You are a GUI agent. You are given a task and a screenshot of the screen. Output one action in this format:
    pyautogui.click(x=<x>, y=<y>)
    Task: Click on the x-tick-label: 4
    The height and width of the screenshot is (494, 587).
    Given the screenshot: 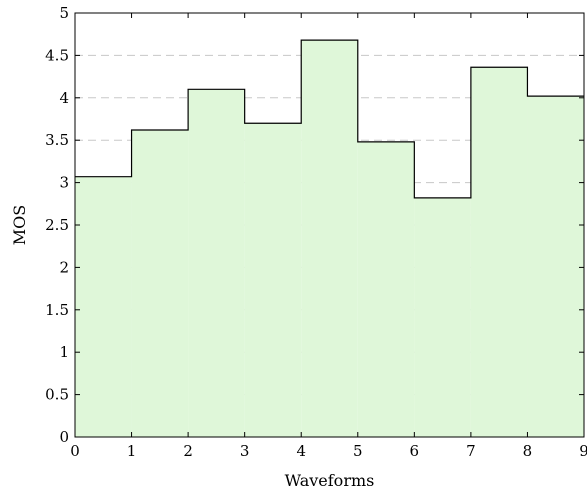 What is the action you would take?
    pyautogui.click(x=301, y=451)
    